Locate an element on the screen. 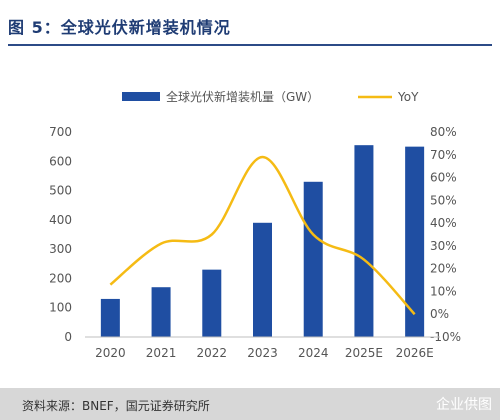 The height and width of the screenshot is (420, 500). title-divider is located at coordinates (250, 45).